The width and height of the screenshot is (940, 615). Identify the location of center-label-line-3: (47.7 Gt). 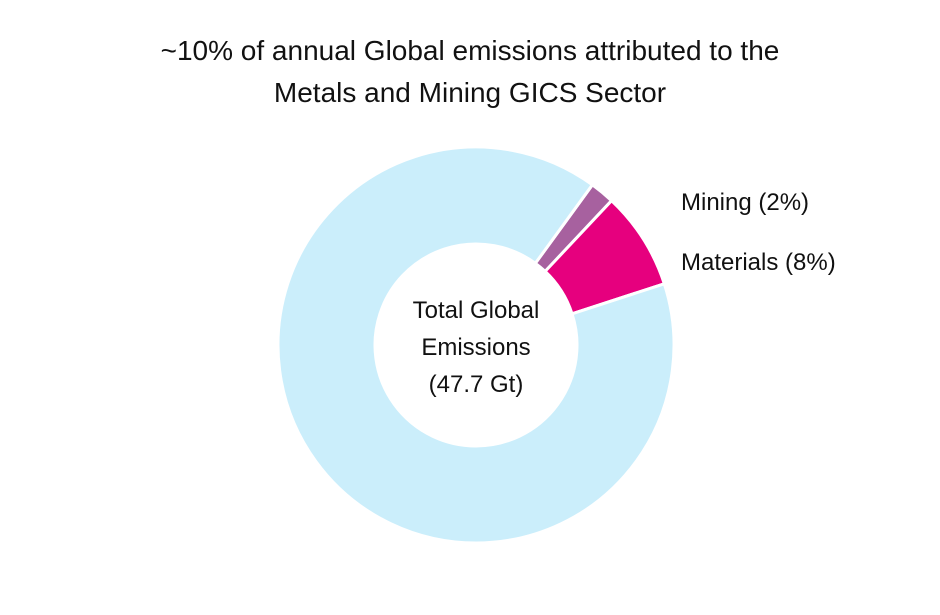
(476, 384).